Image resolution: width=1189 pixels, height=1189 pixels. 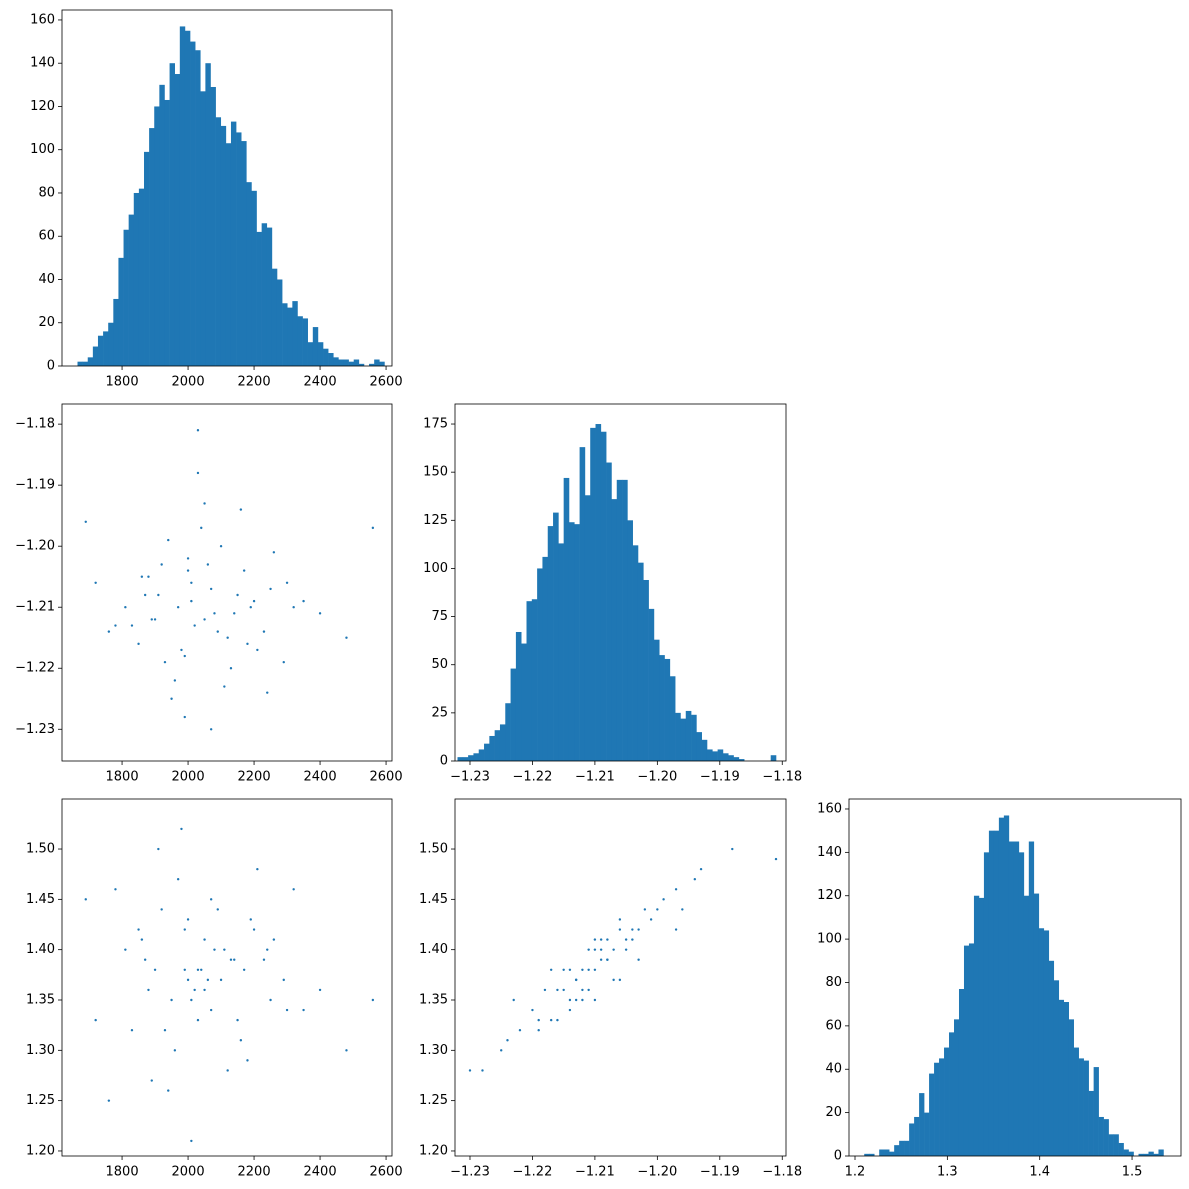 What do you see at coordinates (40, 1150) in the screenshot?
I see `y-tick-label: 1.20` at bounding box center [40, 1150].